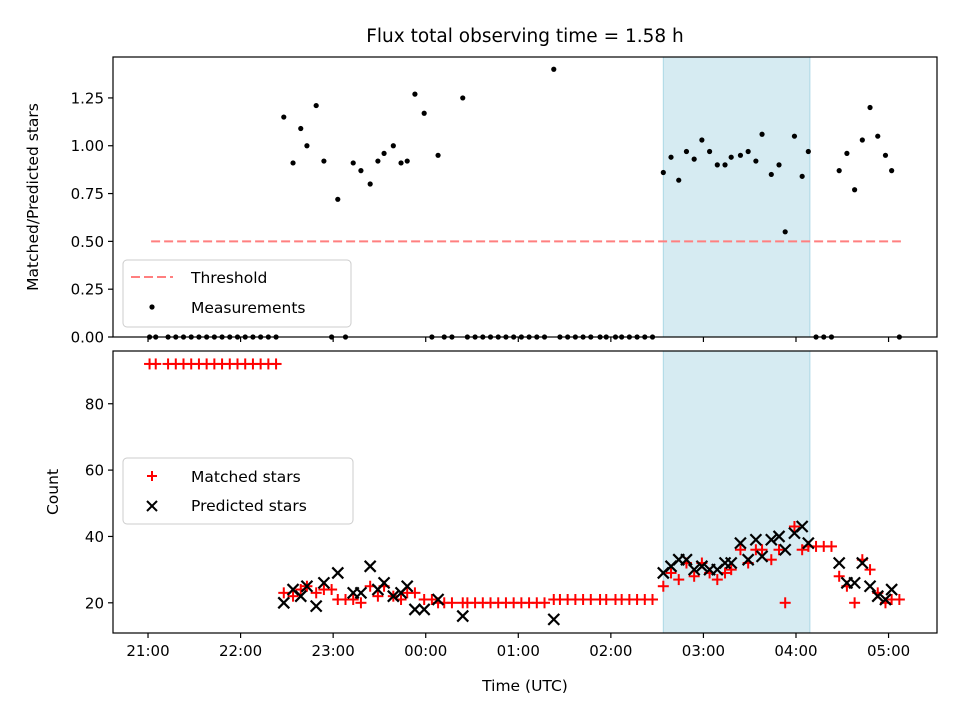 This screenshot has height=720, width=960. I want to click on legend-matched-swatch, so click(152, 476).